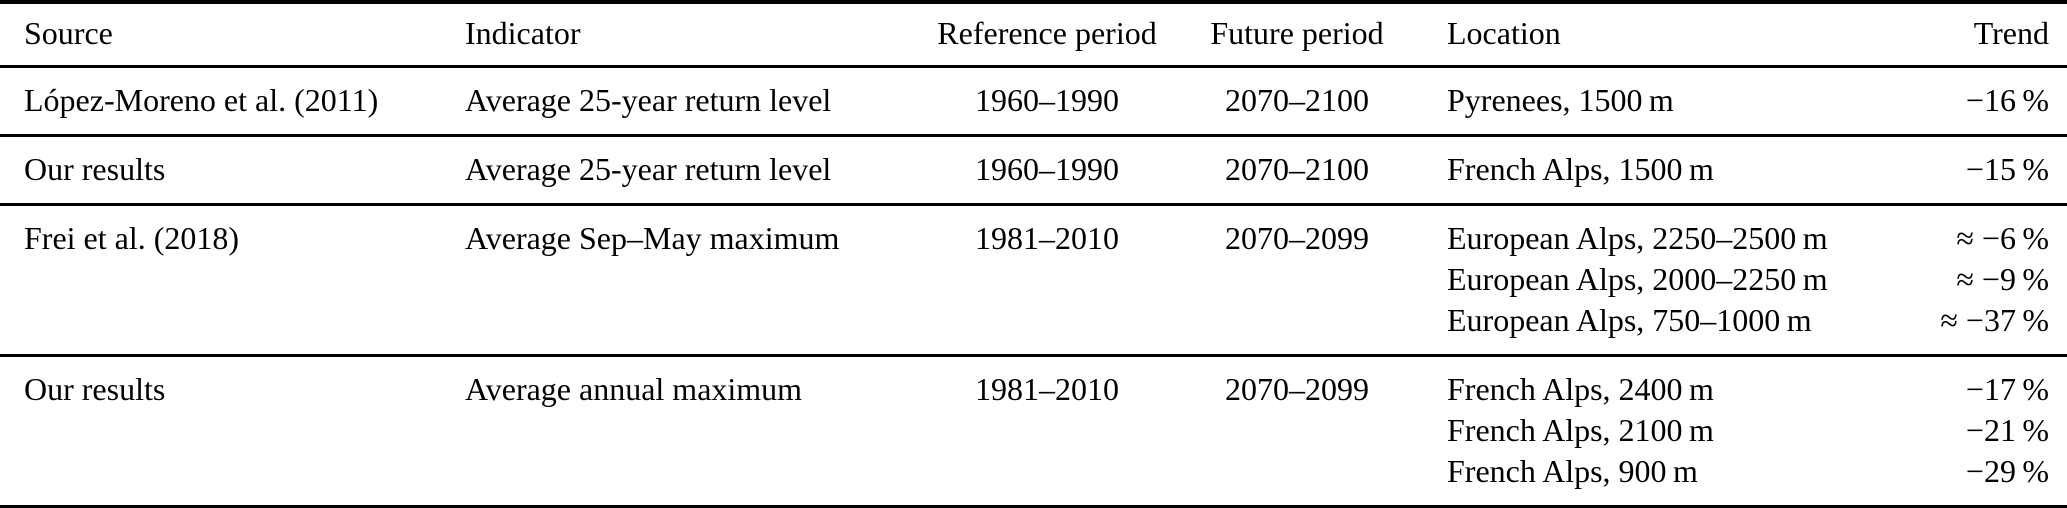  Describe the element at coordinates (2007, 430) in the screenshot. I see `trend-value: −21 %` at that location.